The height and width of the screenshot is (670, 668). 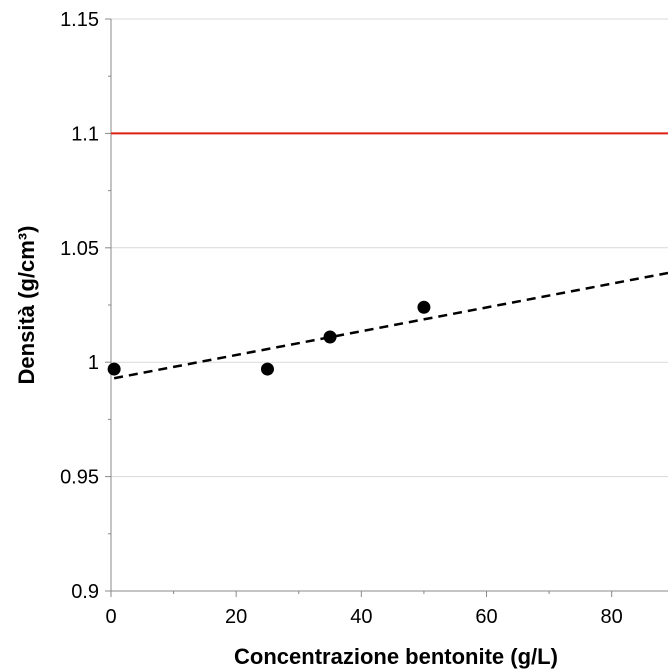 What do you see at coordinates (26, 305) in the screenshot?
I see `y-axis-title: Densità (g/cm³)` at bounding box center [26, 305].